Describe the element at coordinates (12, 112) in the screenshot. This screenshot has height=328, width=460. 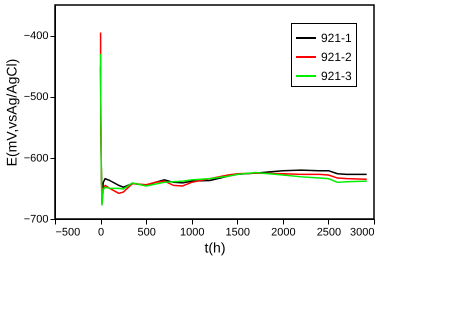
I see `y-axis-title: E(mV,vsAg/AgCl)` at that location.